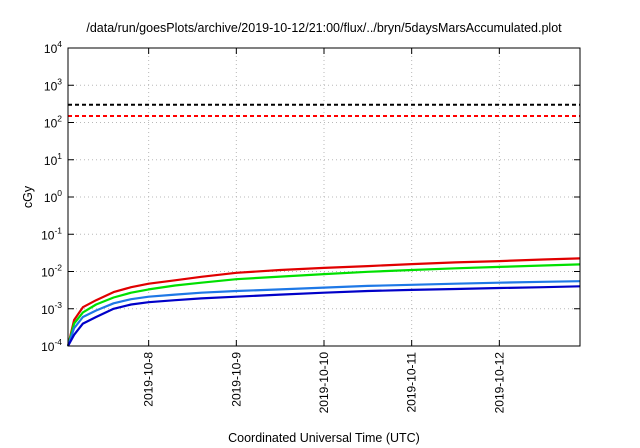  I want to click on y-tick-labels: 10⁻⁴ 10⁻³ 10⁻² 10⁻¹ 10⁰ 10¹ 10² 10³ 10⁴, so click(51, 196).